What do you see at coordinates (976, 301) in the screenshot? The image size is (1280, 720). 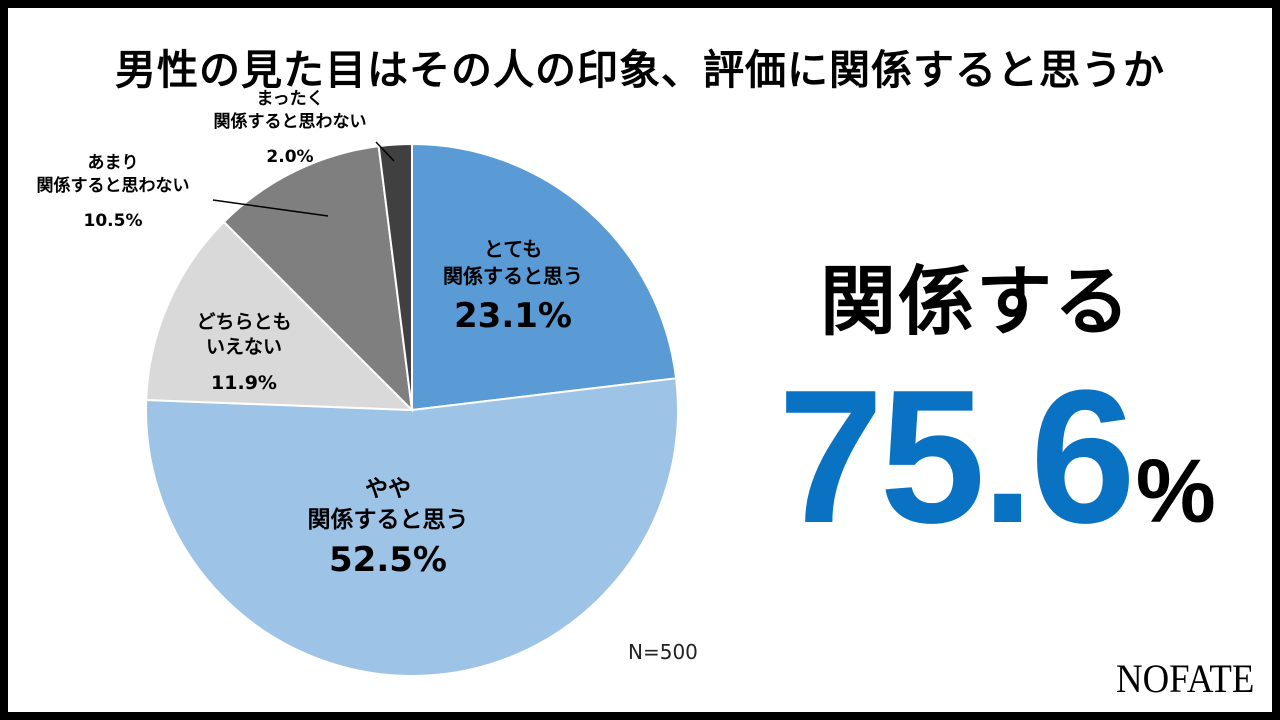 I see `summary-label: 関係する` at bounding box center [976, 301].